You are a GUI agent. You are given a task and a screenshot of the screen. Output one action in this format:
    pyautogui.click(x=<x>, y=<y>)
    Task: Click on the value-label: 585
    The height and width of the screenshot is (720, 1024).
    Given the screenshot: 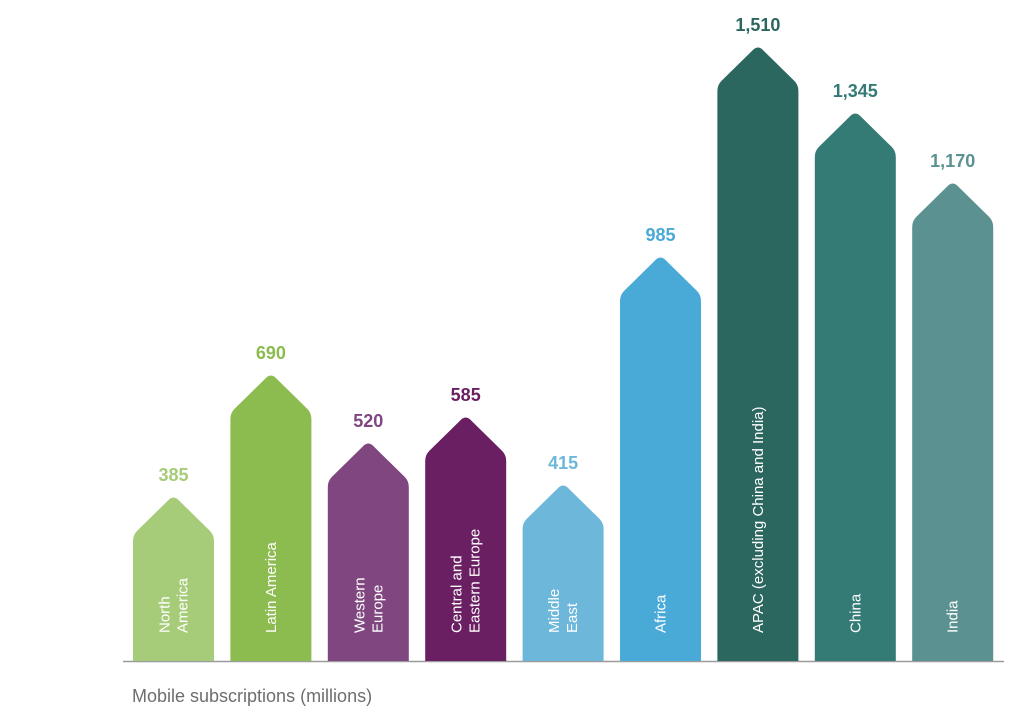 What is the action you would take?
    pyautogui.click(x=466, y=395)
    